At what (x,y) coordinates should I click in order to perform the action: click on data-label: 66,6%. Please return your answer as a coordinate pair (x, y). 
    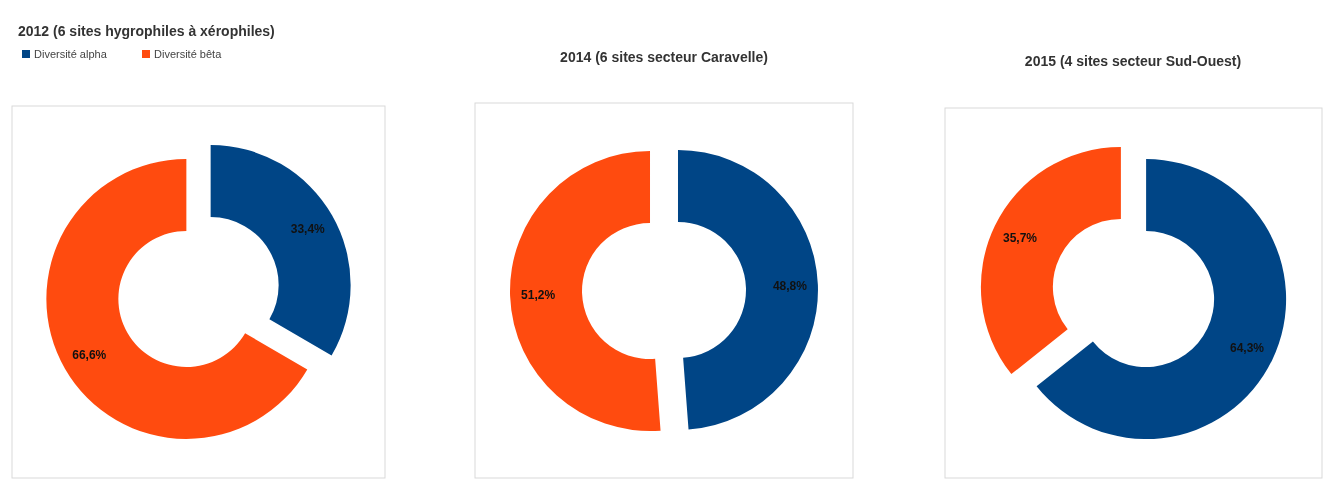
    Looking at the image, I should click on (89, 354).